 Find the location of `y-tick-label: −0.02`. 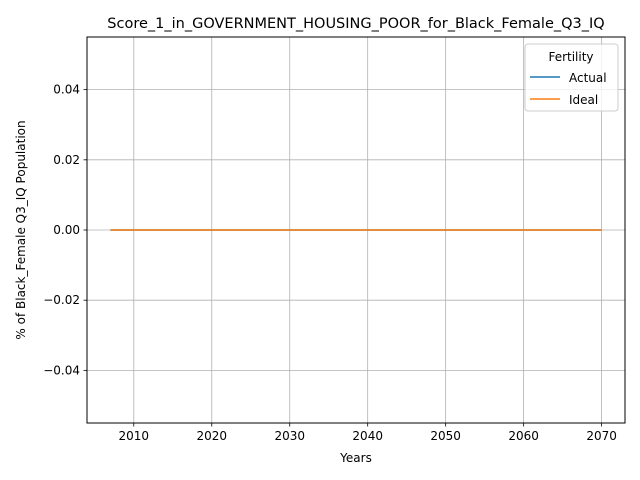

y-tick-label: −0.02 is located at coordinates (61, 300).